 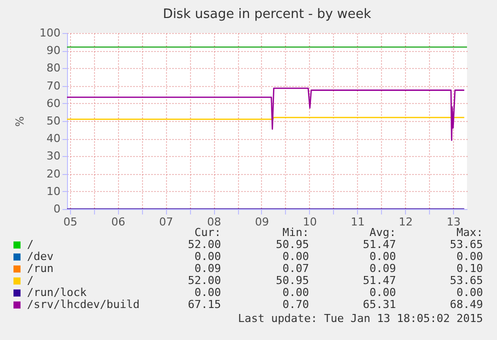 What do you see at coordinates (295, 268) in the screenshot?
I see `text: 0.07` at bounding box center [295, 268].